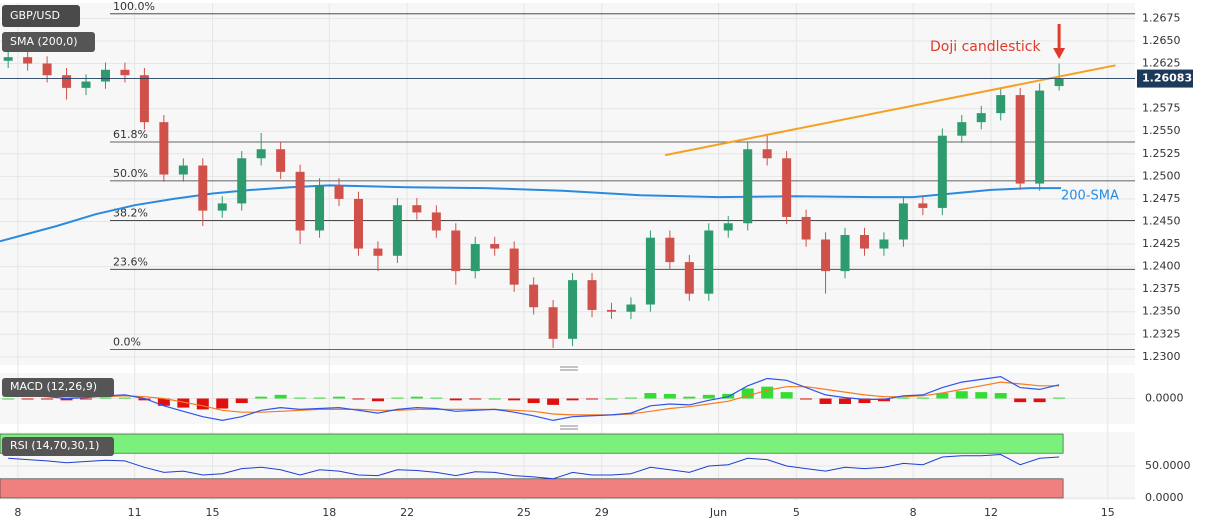 The height and width of the screenshot is (526, 1207). What do you see at coordinates (534, 466) in the screenshot?
I see `rsi-line` at bounding box center [534, 466].